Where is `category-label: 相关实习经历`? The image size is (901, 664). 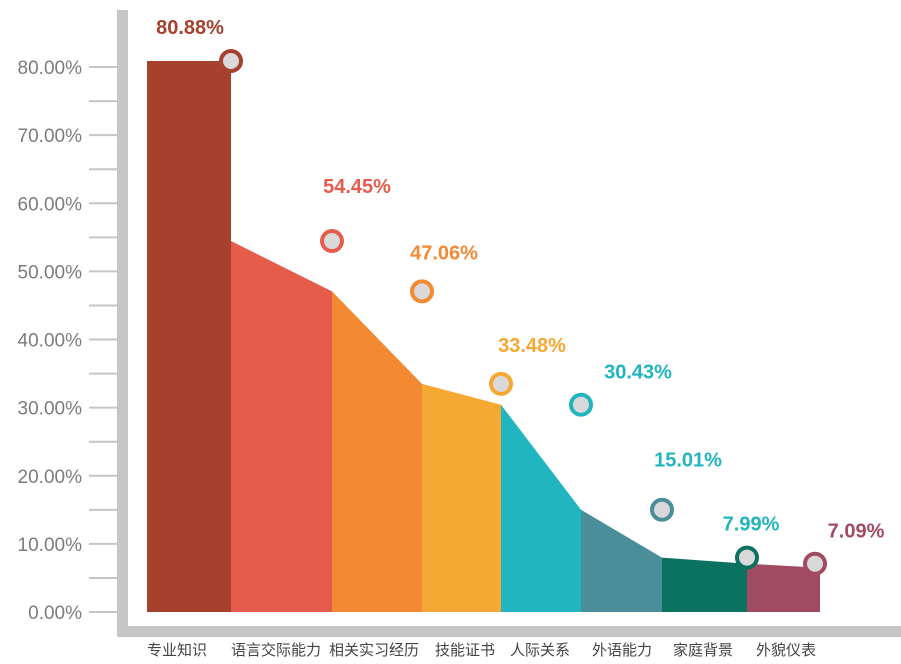
category-label: 相关实习经历 is located at coordinates (374, 650).